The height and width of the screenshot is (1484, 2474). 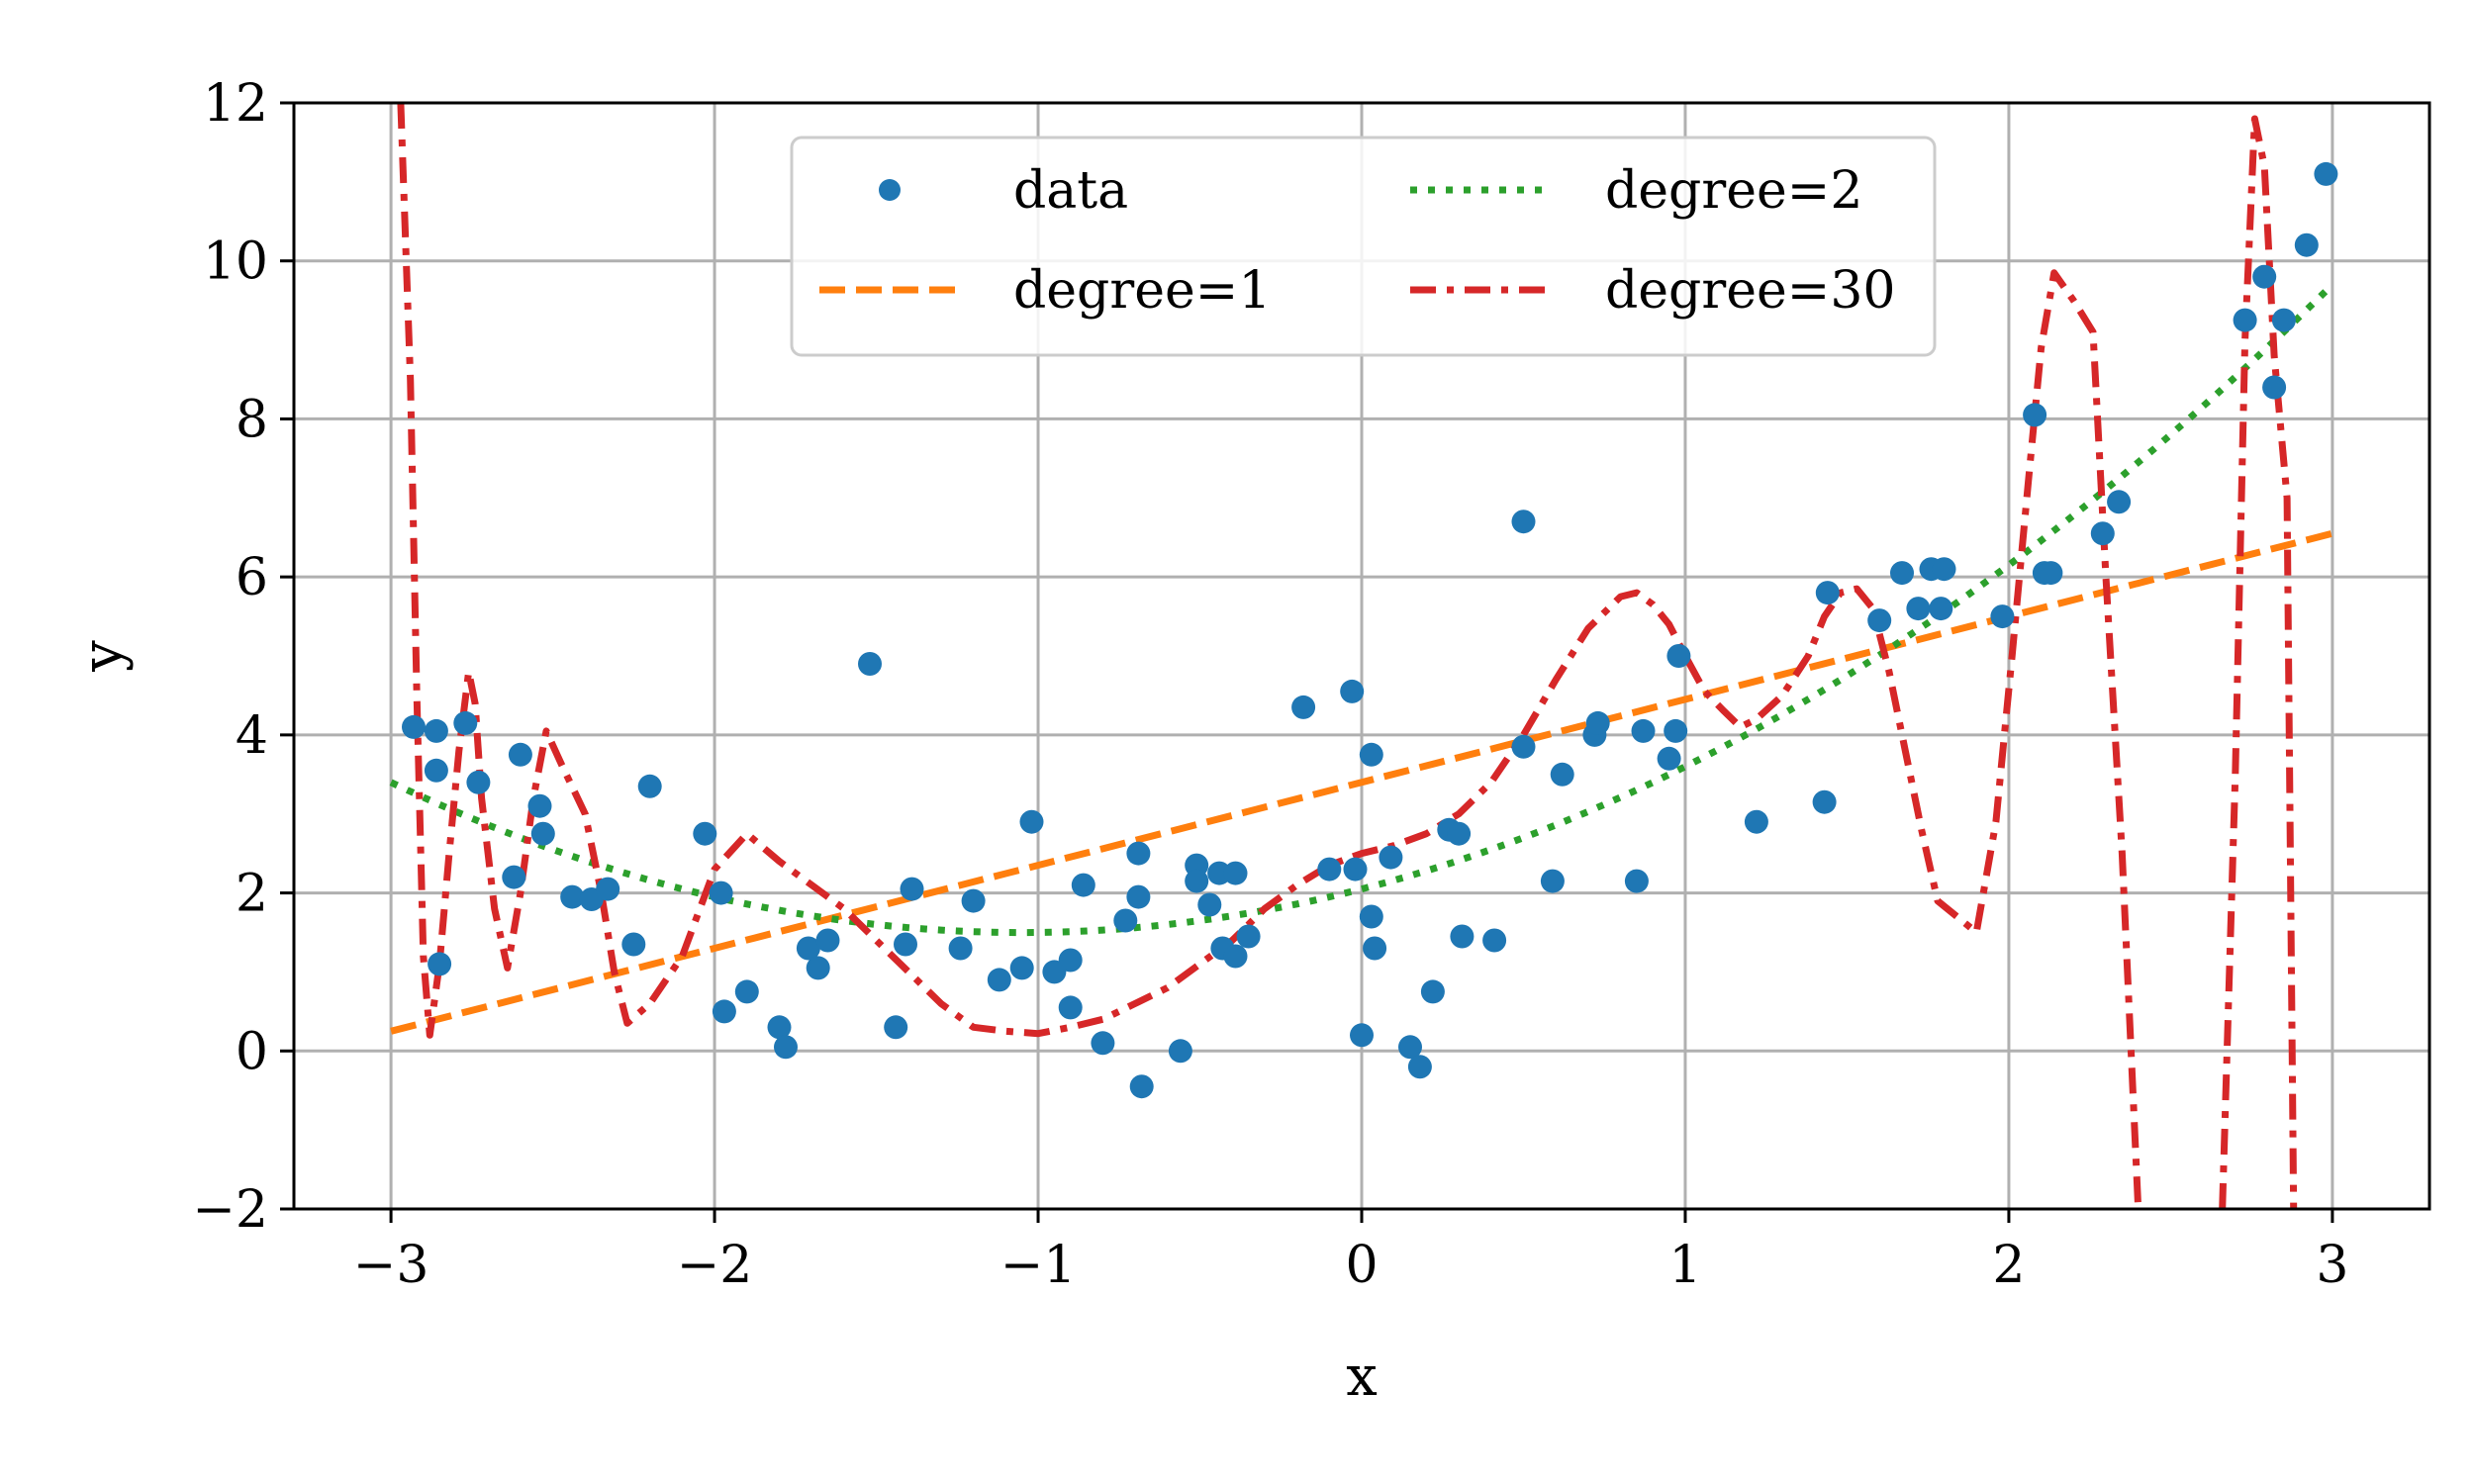 I want to click on legend-marker-data, so click(x=890, y=190).